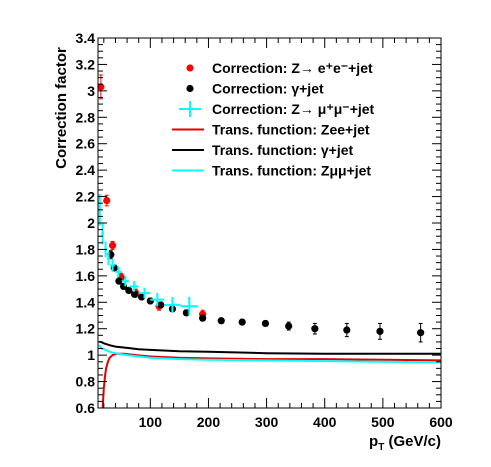 The height and width of the screenshot is (467, 491). Describe the element at coordinates (283, 150) in the screenshot. I see `legend-label: Trans. function: γ+jet` at that location.